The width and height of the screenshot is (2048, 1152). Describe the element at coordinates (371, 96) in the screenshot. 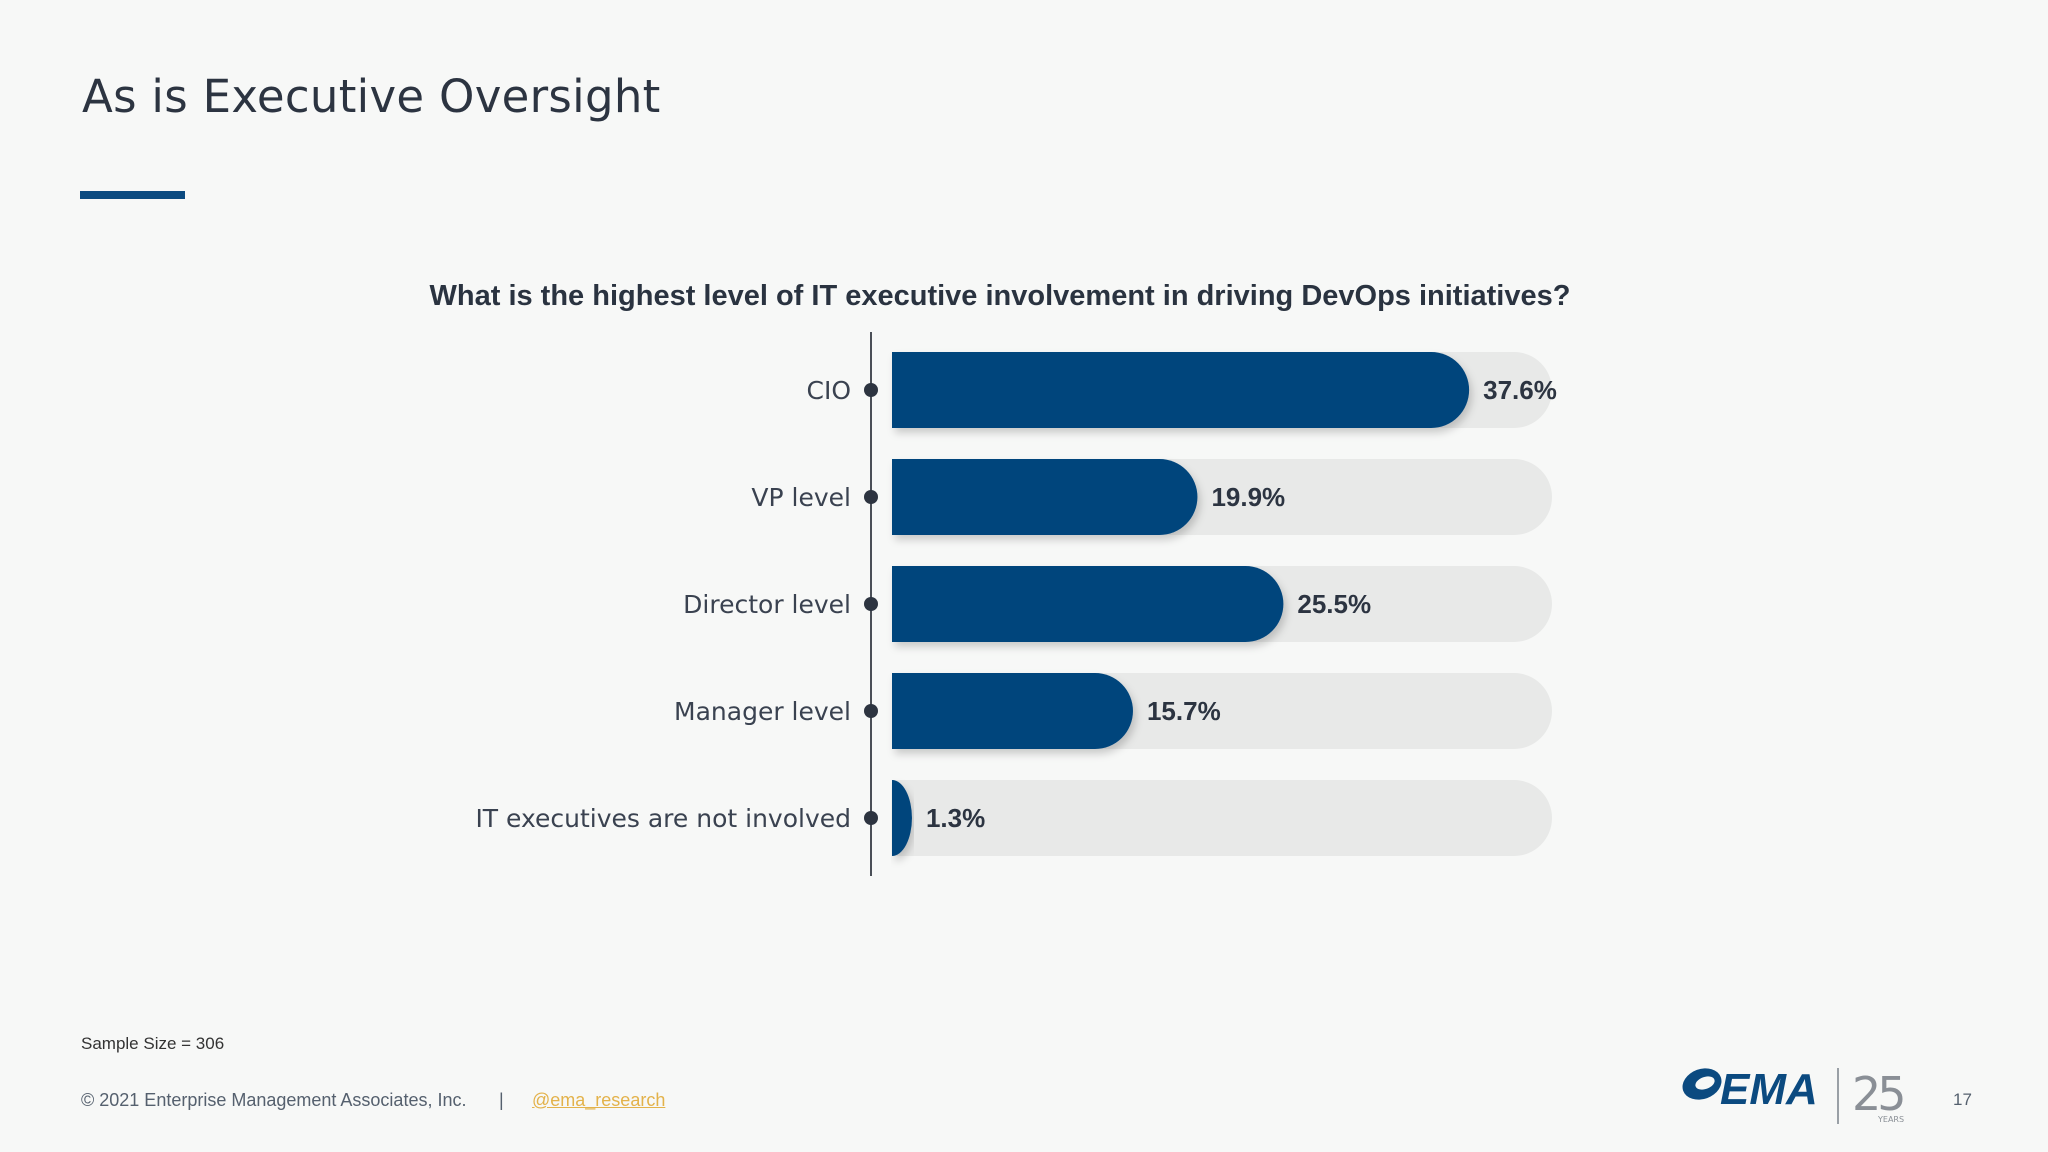

I see `slide-title: As is Executive Oversight` at that location.